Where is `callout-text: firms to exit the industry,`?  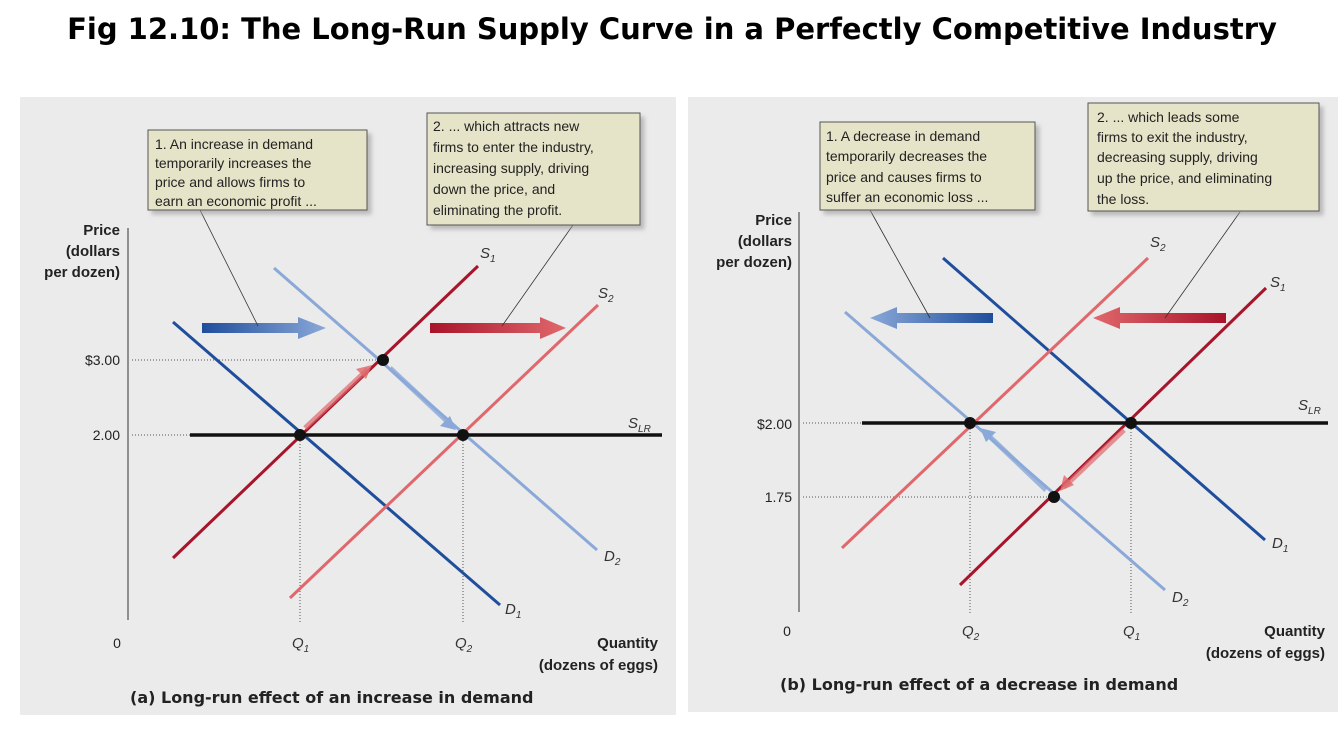 callout-text: firms to exit the industry, is located at coordinates (1172, 137).